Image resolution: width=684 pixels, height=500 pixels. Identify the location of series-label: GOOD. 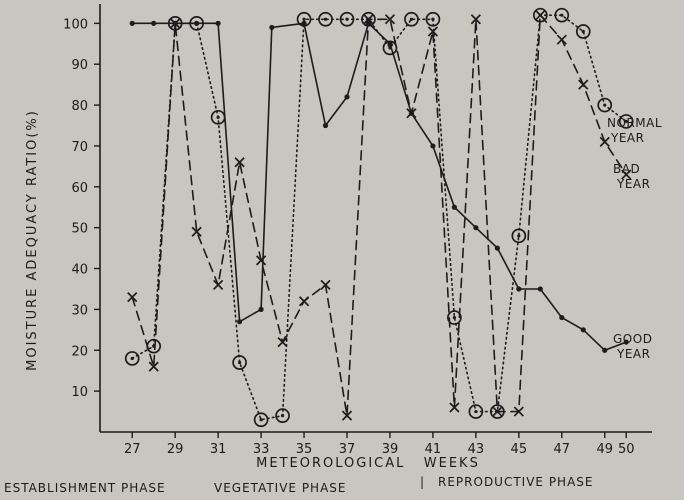
(632, 339).